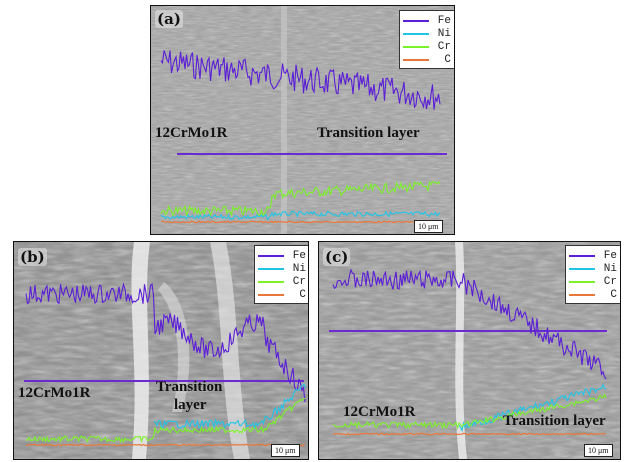 The height and width of the screenshot is (462, 626). Describe the element at coordinates (285, 450) in the screenshot. I see `scale-bar-b: 10 μm` at that location.